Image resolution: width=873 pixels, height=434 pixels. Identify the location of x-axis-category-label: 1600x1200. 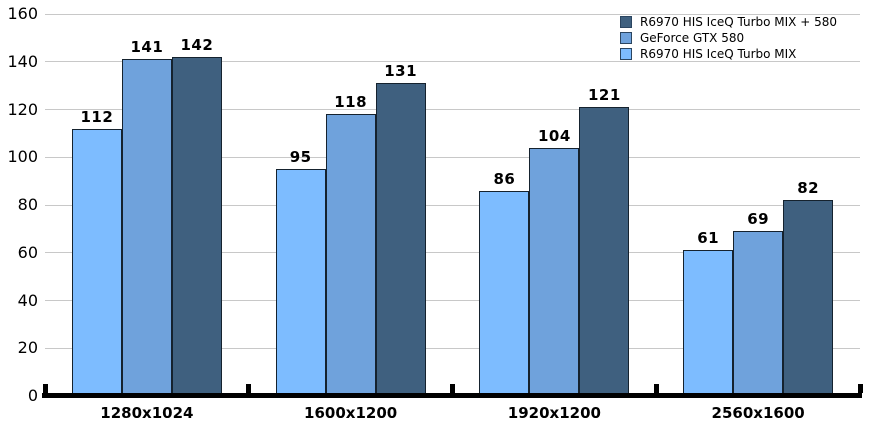
(351, 413).